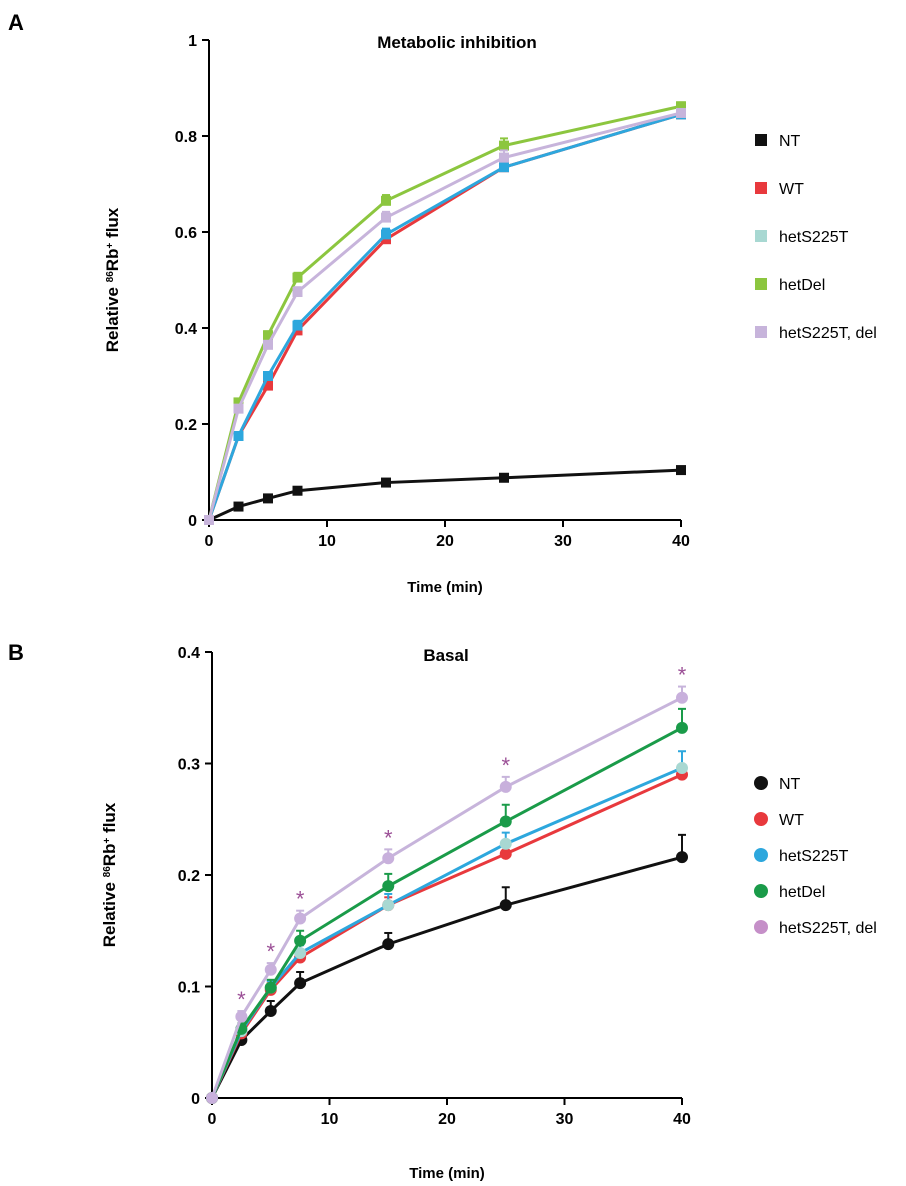  I want to click on panel-a-series-wt-point, so click(268, 385).